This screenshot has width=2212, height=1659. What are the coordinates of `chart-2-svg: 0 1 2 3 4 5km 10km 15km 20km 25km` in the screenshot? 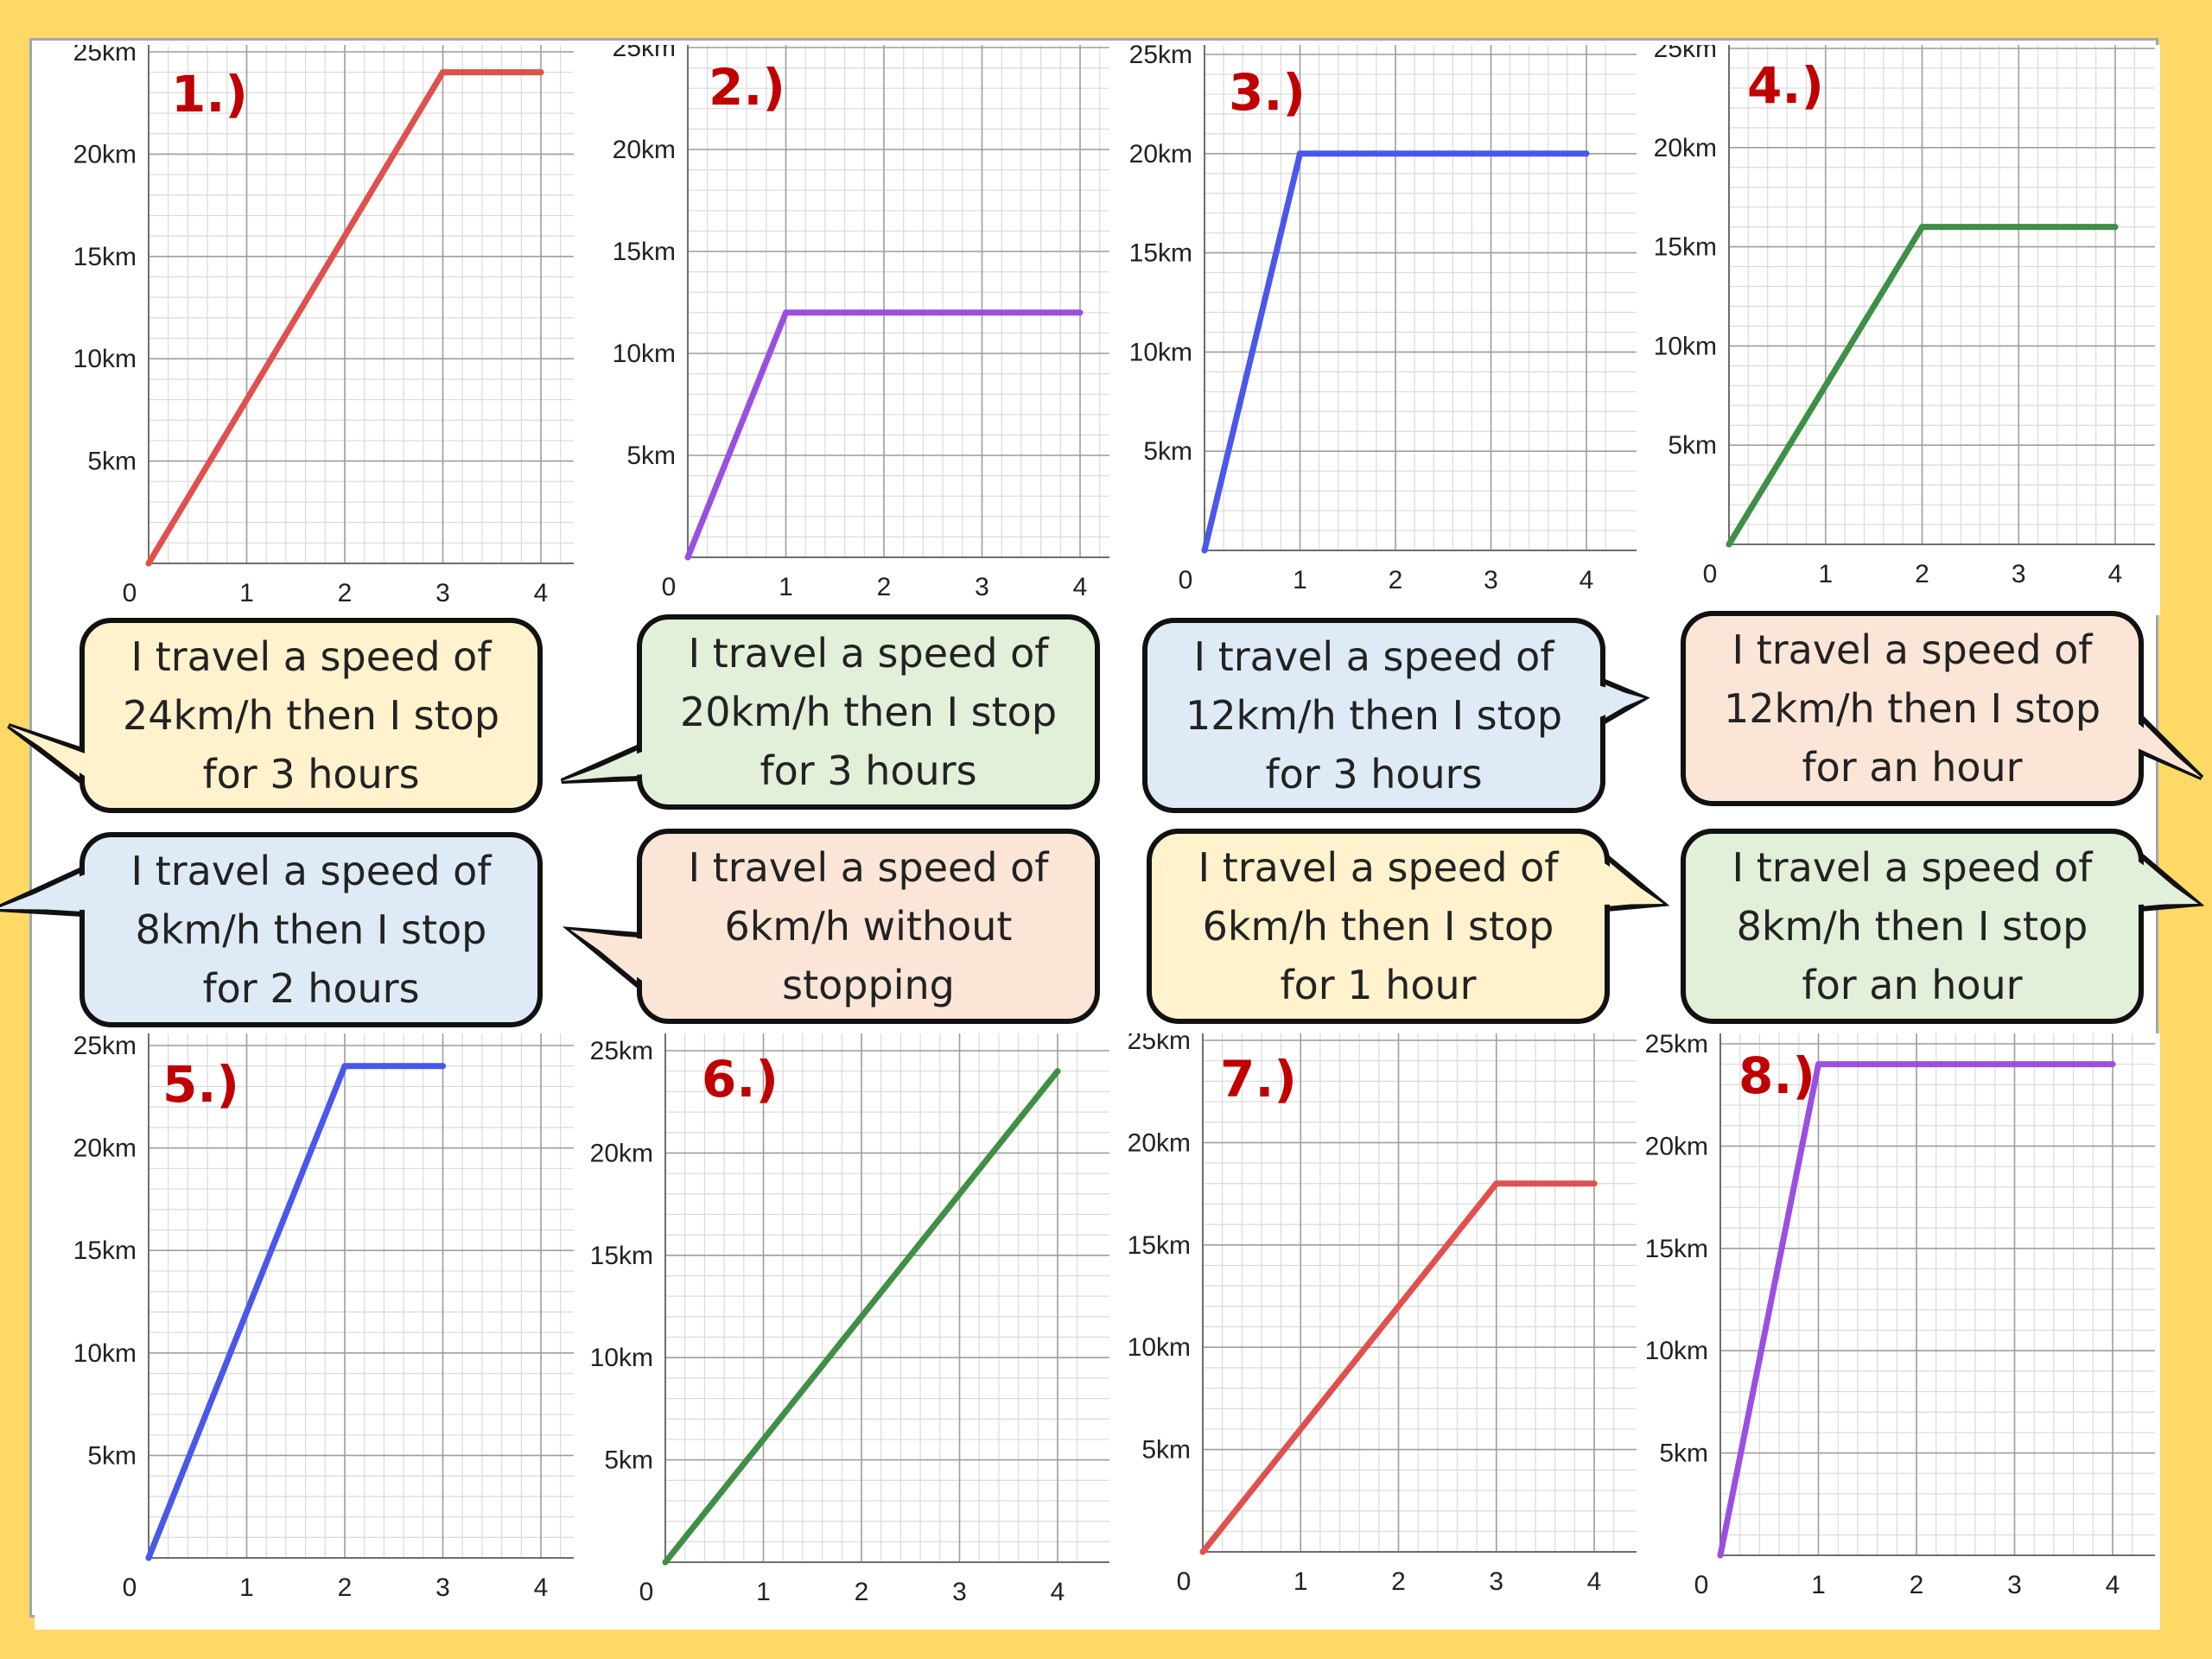 It's located at (861, 323).